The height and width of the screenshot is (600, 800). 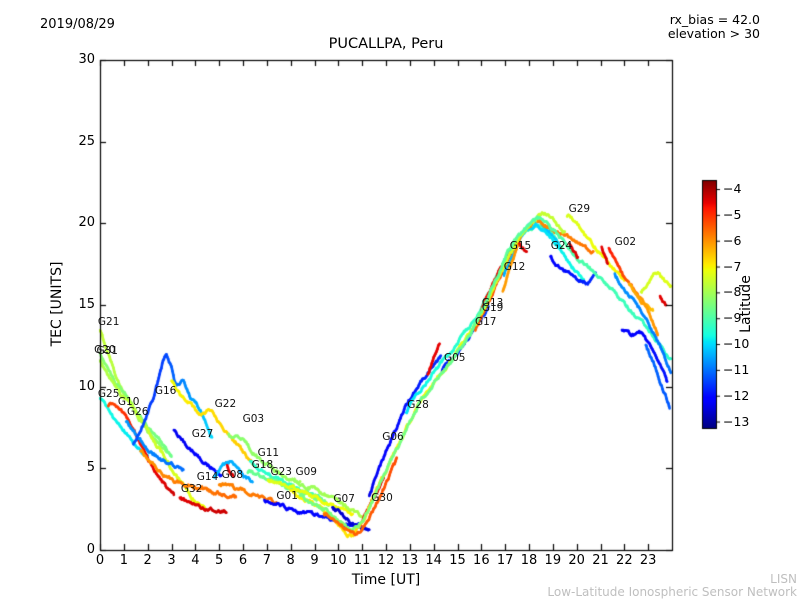 What do you see at coordinates (732, 292) in the screenshot?
I see `colorbar-tick-label: −8` at bounding box center [732, 292].